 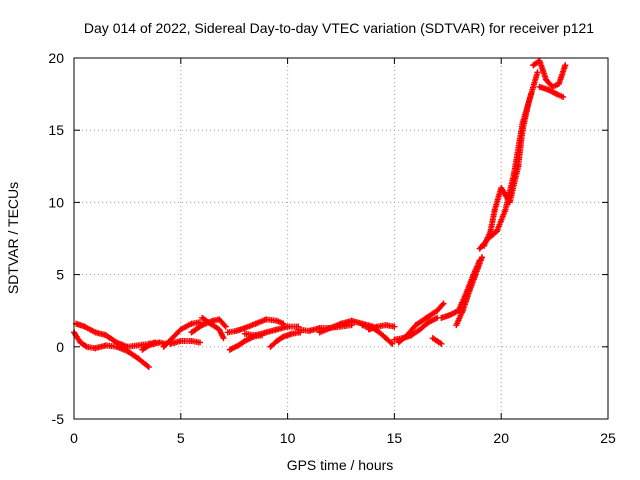 I want to click on series-track-q, so click(x=421, y=323).